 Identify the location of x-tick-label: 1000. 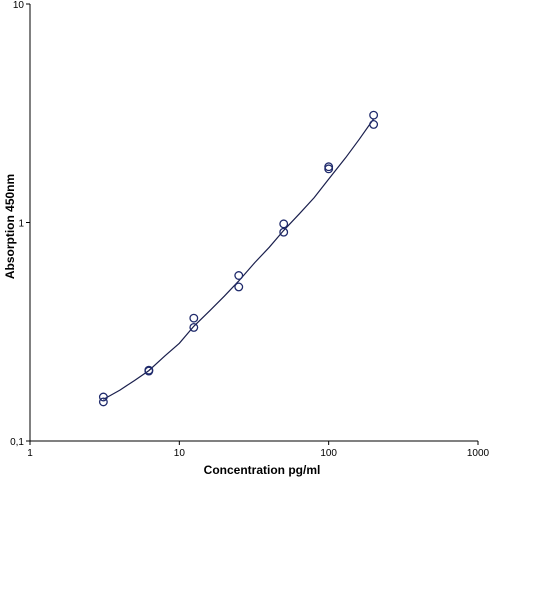
(478, 453).